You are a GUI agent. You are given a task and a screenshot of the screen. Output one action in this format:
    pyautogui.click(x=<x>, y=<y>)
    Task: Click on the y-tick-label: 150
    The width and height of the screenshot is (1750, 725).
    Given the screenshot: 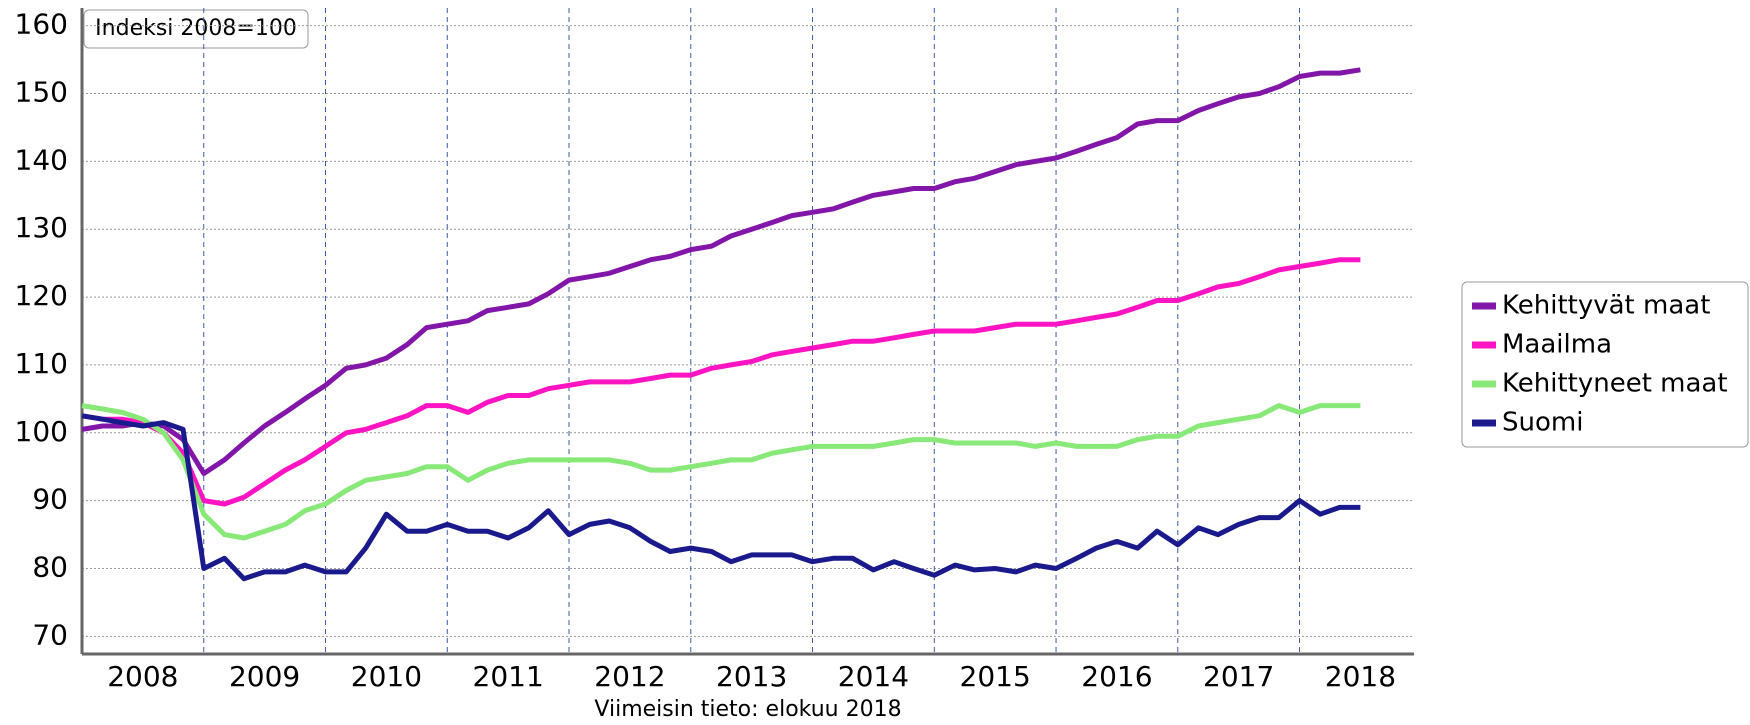 What is the action you would take?
    pyautogui.click(x=41, y=92)
    